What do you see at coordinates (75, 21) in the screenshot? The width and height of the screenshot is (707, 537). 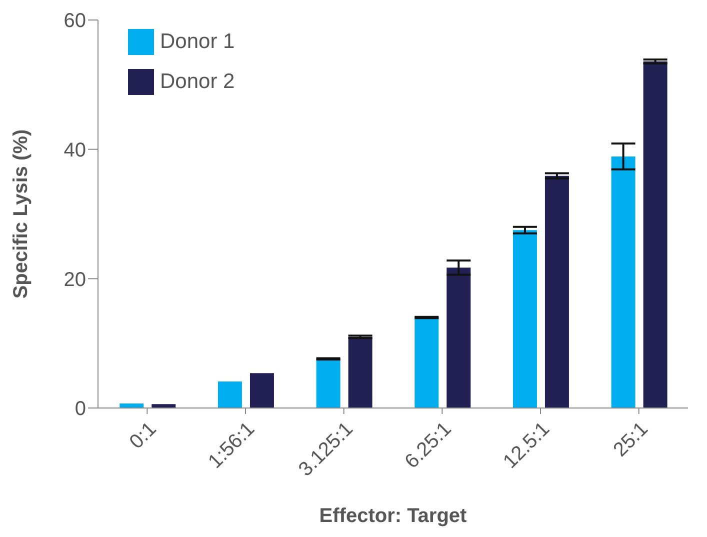 I see `y-tick-label: 60` at bounding box center [75, 21].